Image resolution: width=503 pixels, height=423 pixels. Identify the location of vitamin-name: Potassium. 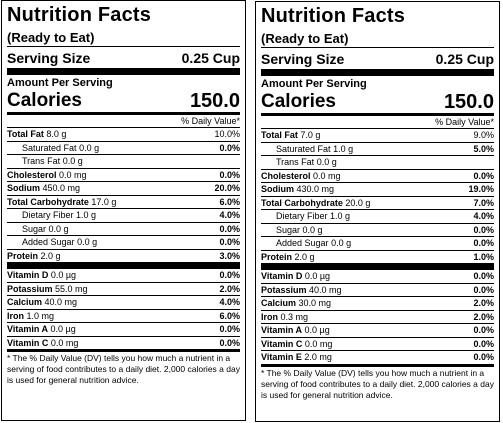
(284, 289).